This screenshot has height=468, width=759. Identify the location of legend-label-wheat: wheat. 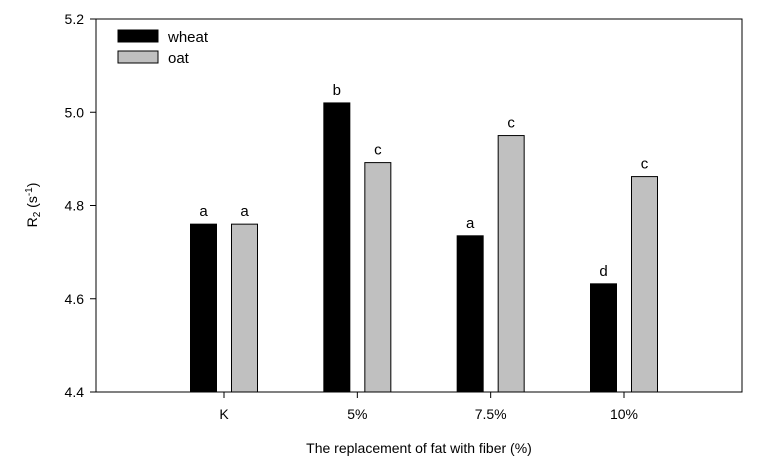
(188, 37).